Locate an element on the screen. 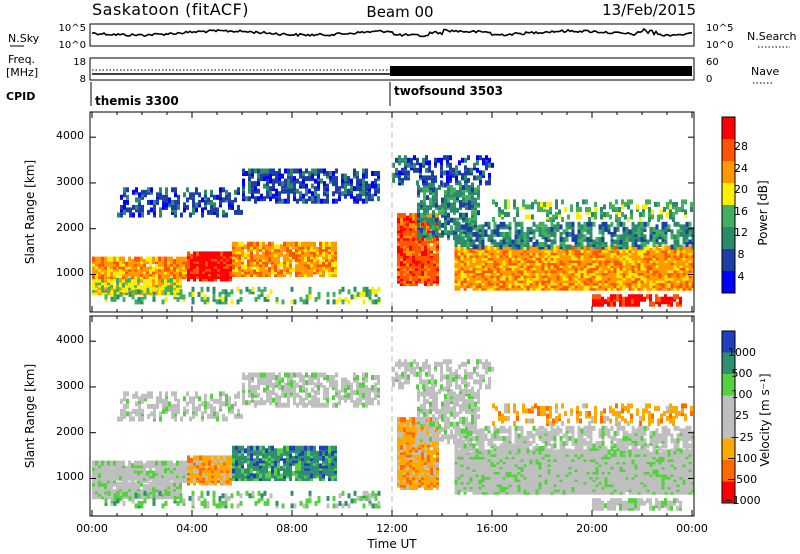 The width and height of the screenshot is (800, 554). power-colorbar-segment is located at coordinates (728, 282).